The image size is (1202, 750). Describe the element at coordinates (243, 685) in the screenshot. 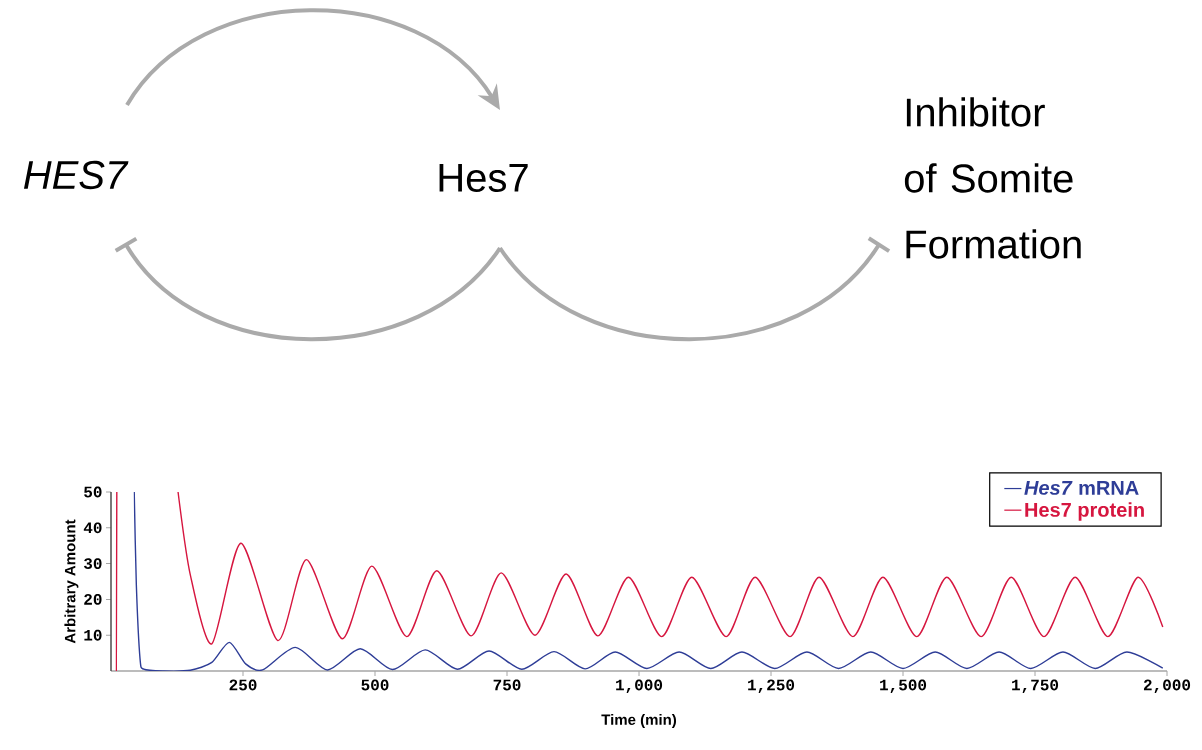

I see `x-tick-label: 250` at that location.